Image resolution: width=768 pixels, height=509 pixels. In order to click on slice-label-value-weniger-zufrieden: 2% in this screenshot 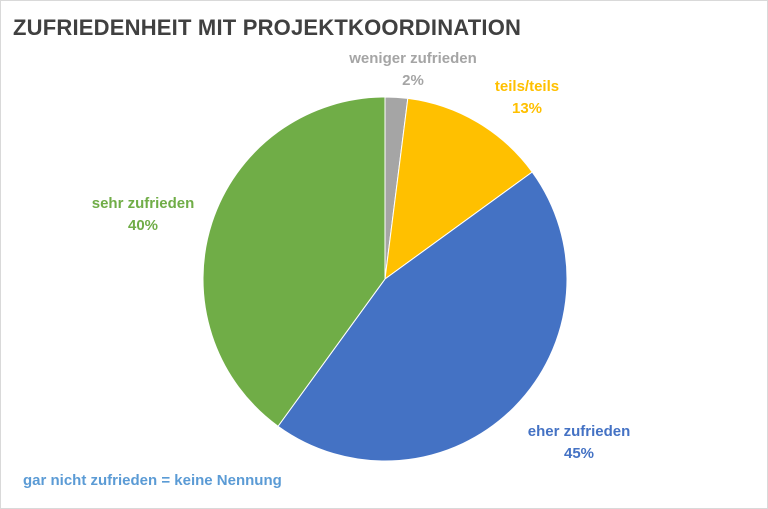, I will do `click(413, 80)`.